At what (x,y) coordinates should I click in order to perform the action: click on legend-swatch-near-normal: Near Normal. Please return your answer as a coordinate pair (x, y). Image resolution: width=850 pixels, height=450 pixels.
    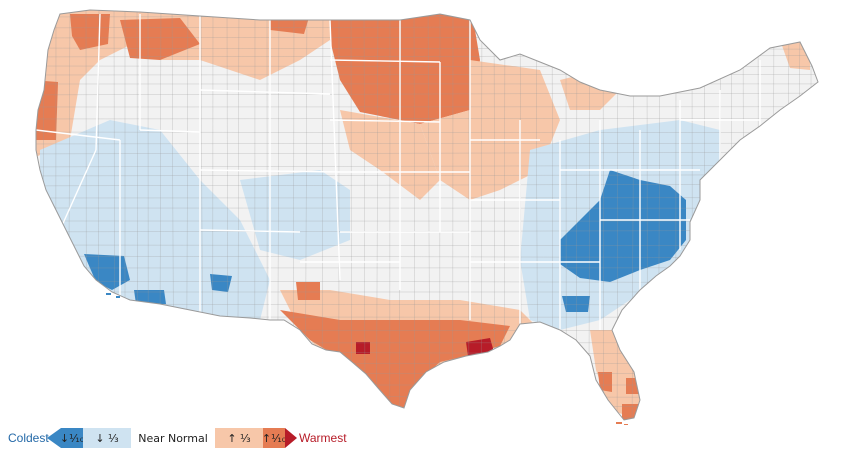
    Looking at the image, I should click on (173, 438).